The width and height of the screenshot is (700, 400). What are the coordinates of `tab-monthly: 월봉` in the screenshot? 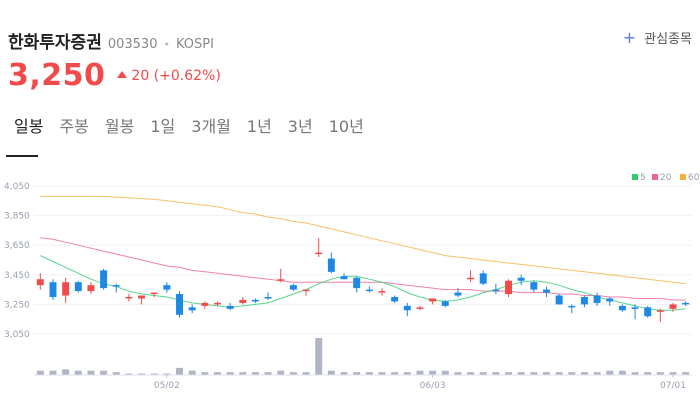 It's located at (119, 126).